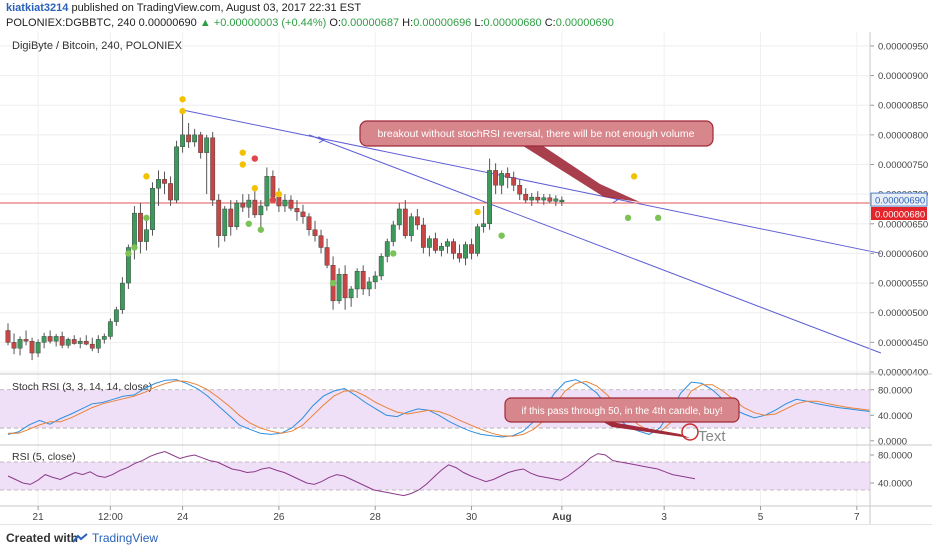 The image size is (932, 551). I want to click on time-tick-label: 5, so click(761, 517).